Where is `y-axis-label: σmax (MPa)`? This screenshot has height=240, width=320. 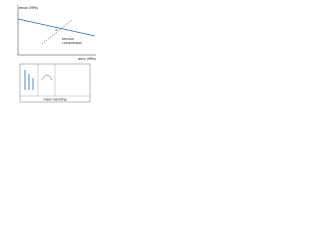
y-axis-label: σmax (MPa) is located at coordinates (28, 8).